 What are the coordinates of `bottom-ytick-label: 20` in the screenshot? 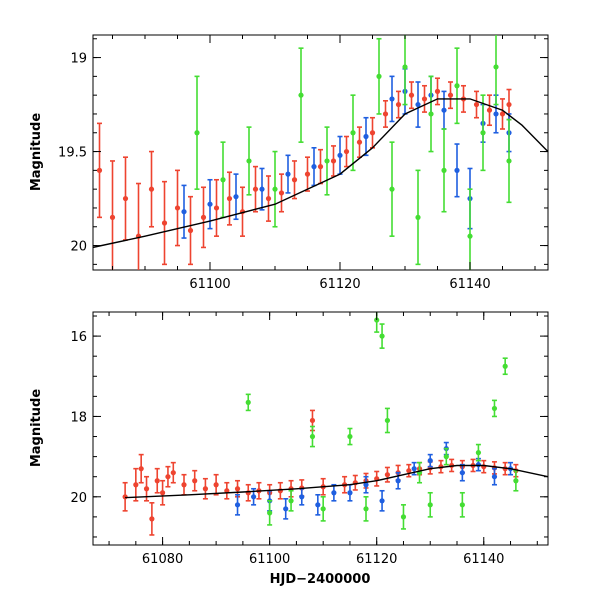 It's located at (78, 498).